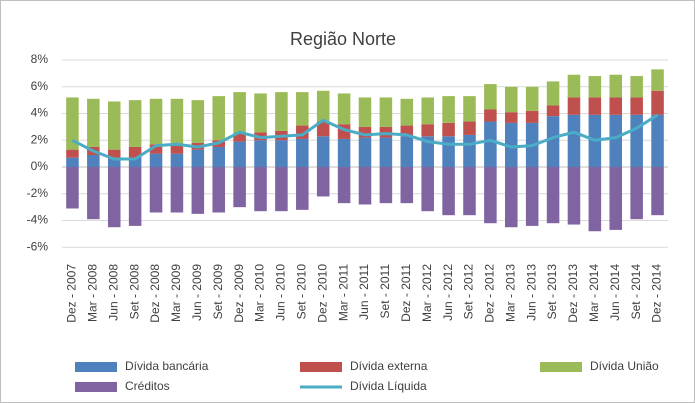 This screenshot has height=403, width=695. I want to click on x-tick-label: Dez - 2011, so click(406, 293).